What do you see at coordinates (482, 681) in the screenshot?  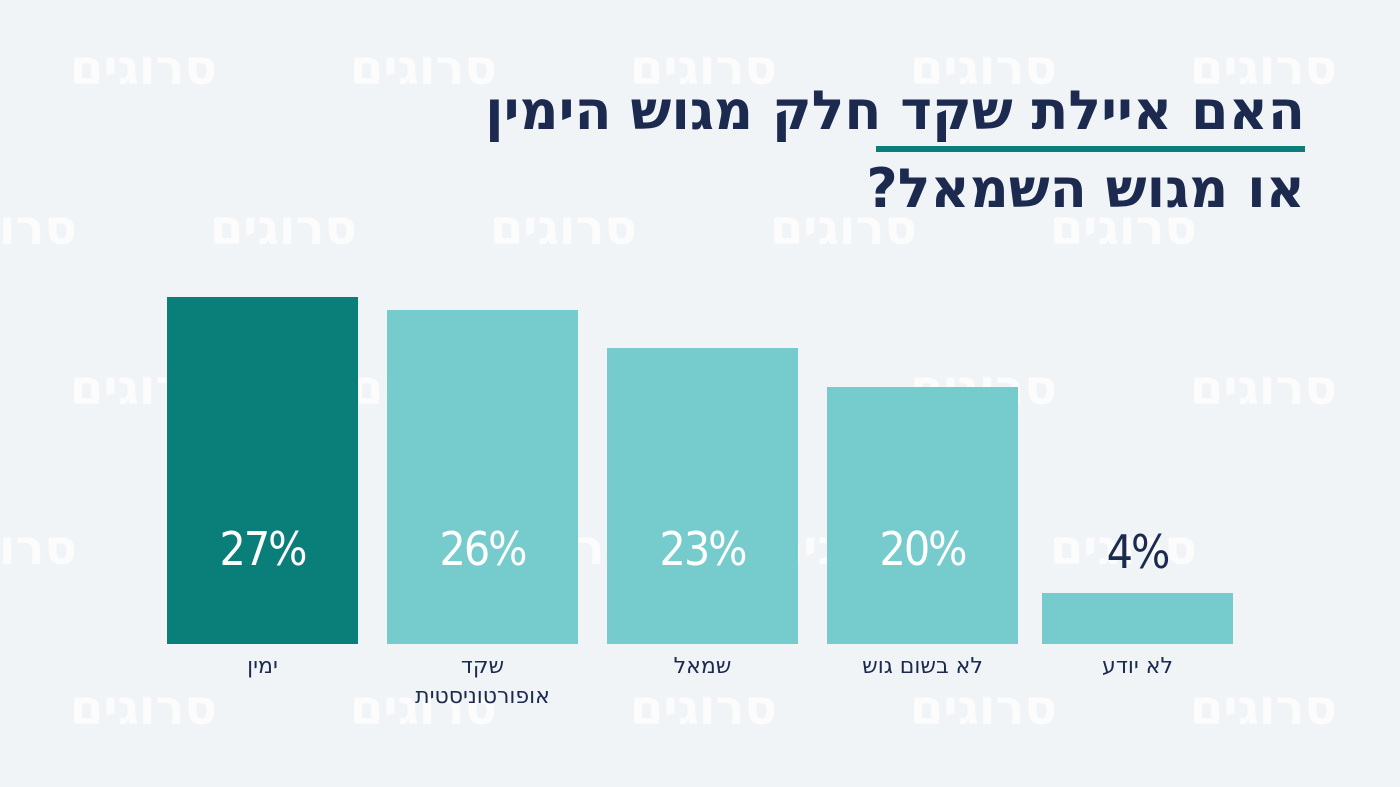 I see `category-label: שקד אופורטוניסטית` at bounding box center [482, 681].